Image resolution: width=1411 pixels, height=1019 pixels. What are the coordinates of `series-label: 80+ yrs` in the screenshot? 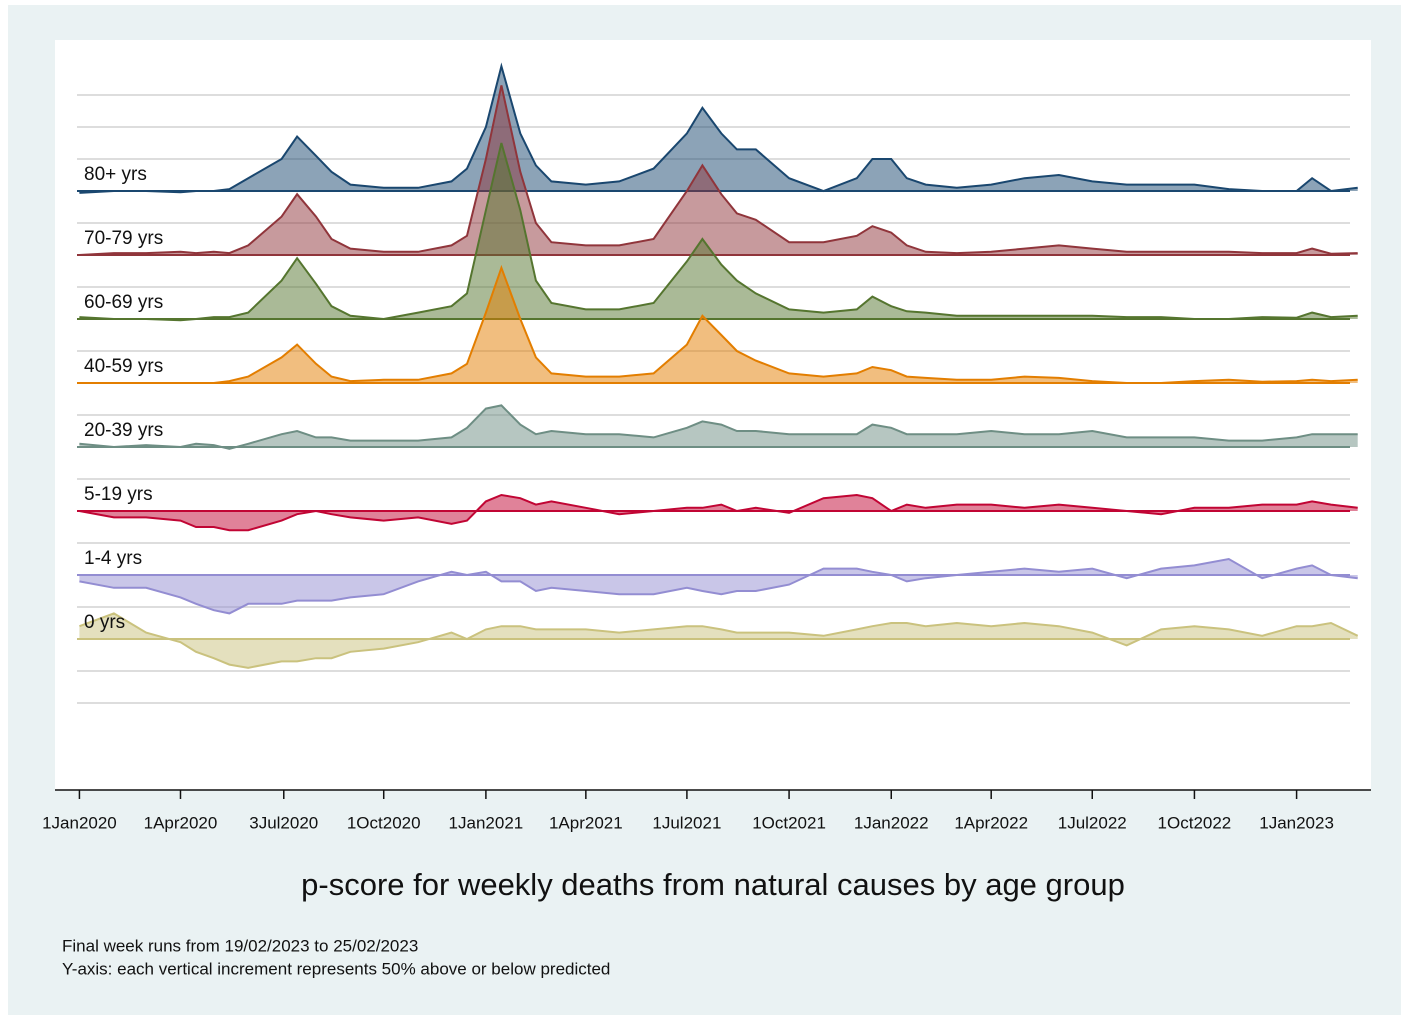 It's located at (115, 174).